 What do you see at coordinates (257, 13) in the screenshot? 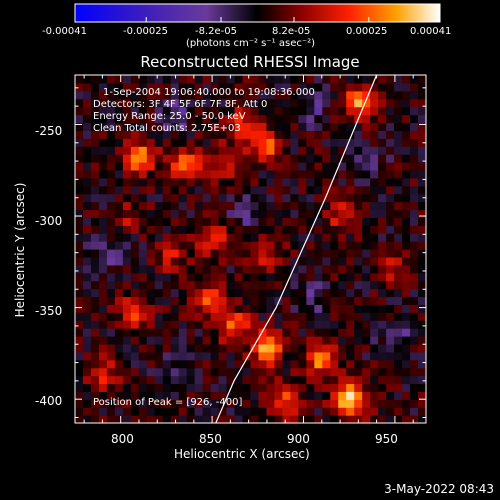
I see `colorbar-gradient` at bounding box center [257, 13].